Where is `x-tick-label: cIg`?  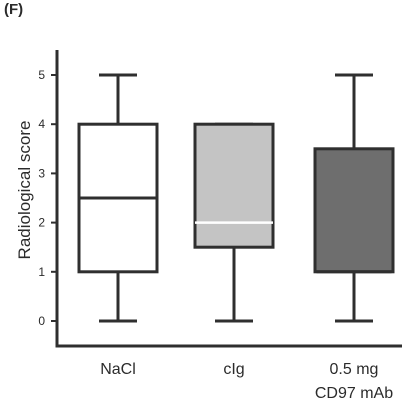
x-tick-label: cIg is located at coordinates (233, 369).